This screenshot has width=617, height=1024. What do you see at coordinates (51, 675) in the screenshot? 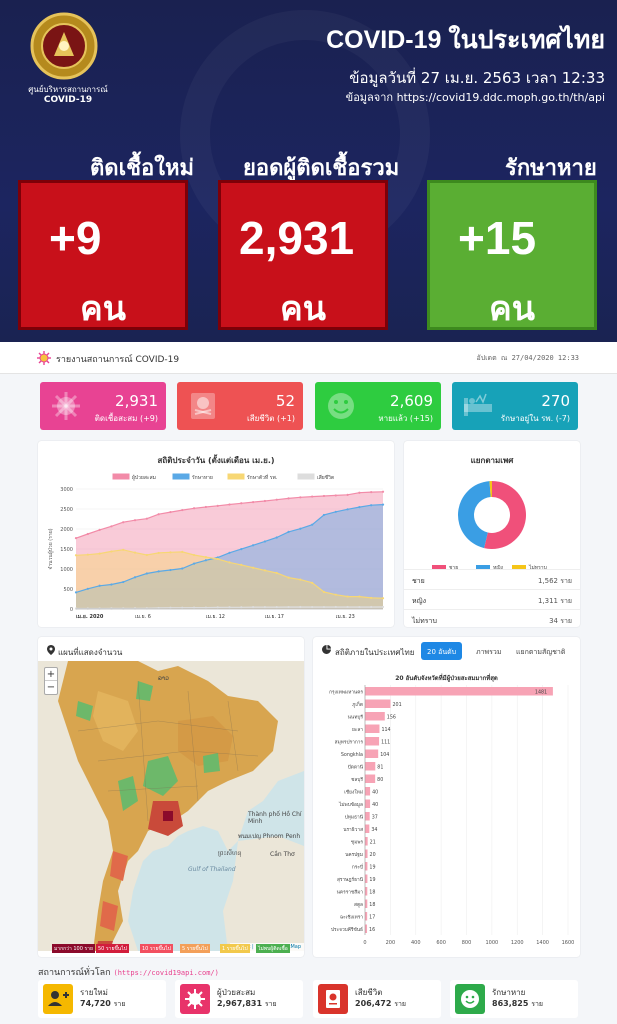
I see `zoom-in-button: +` at bounding box center [51, 675].